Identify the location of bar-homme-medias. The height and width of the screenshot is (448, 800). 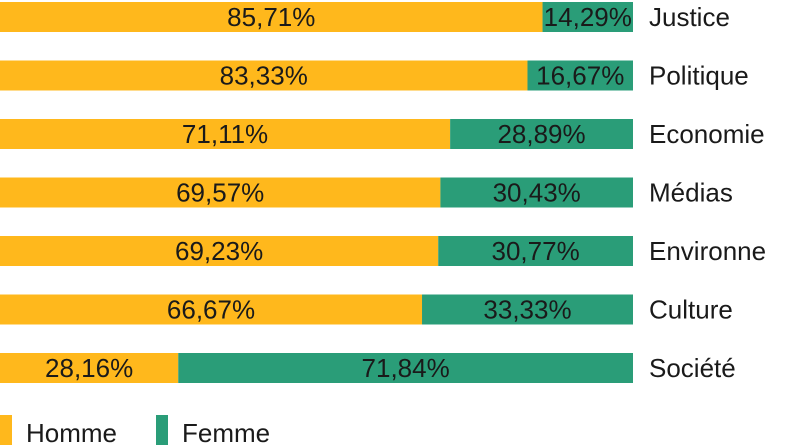
(220, 192).